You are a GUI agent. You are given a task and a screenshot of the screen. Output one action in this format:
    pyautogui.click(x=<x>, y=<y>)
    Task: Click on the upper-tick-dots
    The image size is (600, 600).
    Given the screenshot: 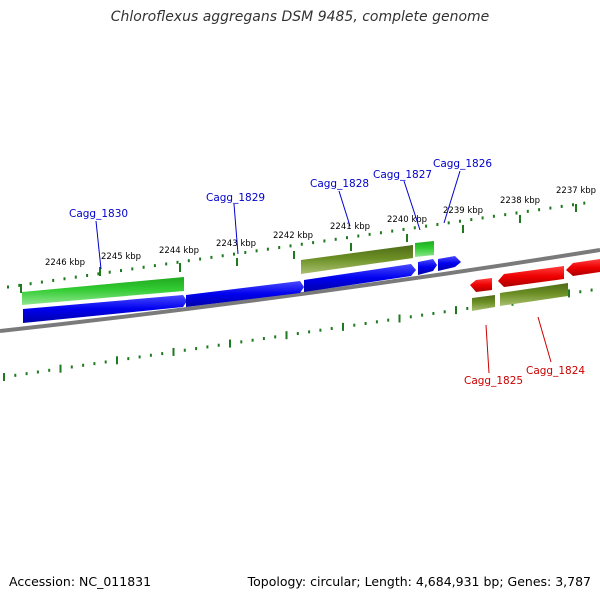 What is the action you would take?
    pyautogui.click(x=296, y=245)
    